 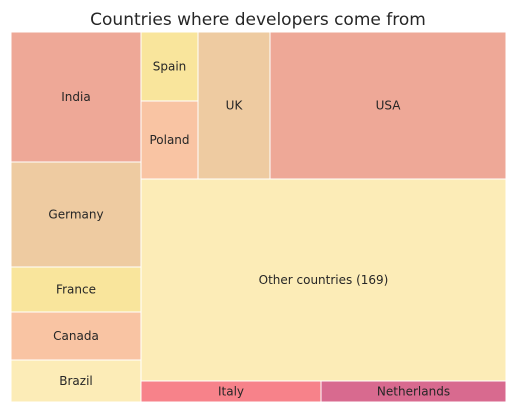 I want to click on tile-label-spain: Spain, so click(x=170, y=67).